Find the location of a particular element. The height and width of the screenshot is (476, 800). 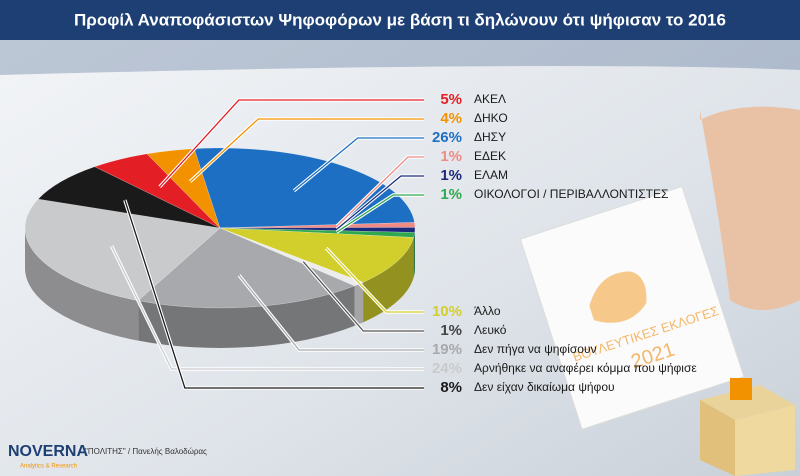

box-top is located at coordinates (747, 402).